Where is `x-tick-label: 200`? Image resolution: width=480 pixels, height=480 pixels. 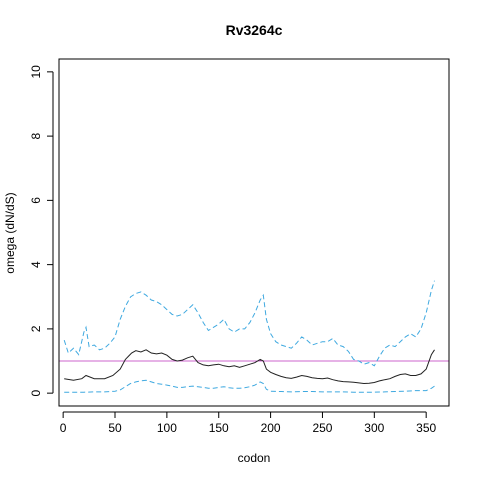
x-tick-label: 200 is located at coordinates (271, 428).